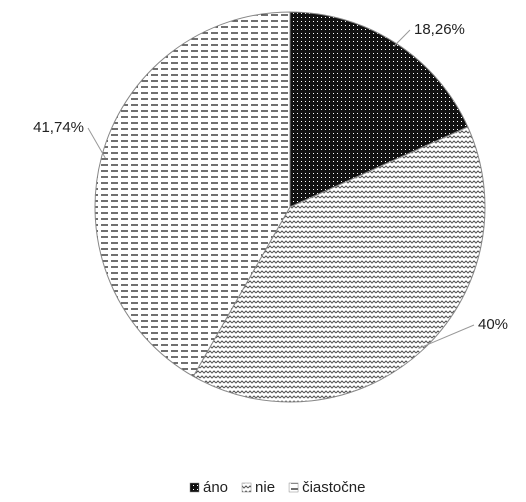  I want to click on legend-label: nie, so click(265, 487).